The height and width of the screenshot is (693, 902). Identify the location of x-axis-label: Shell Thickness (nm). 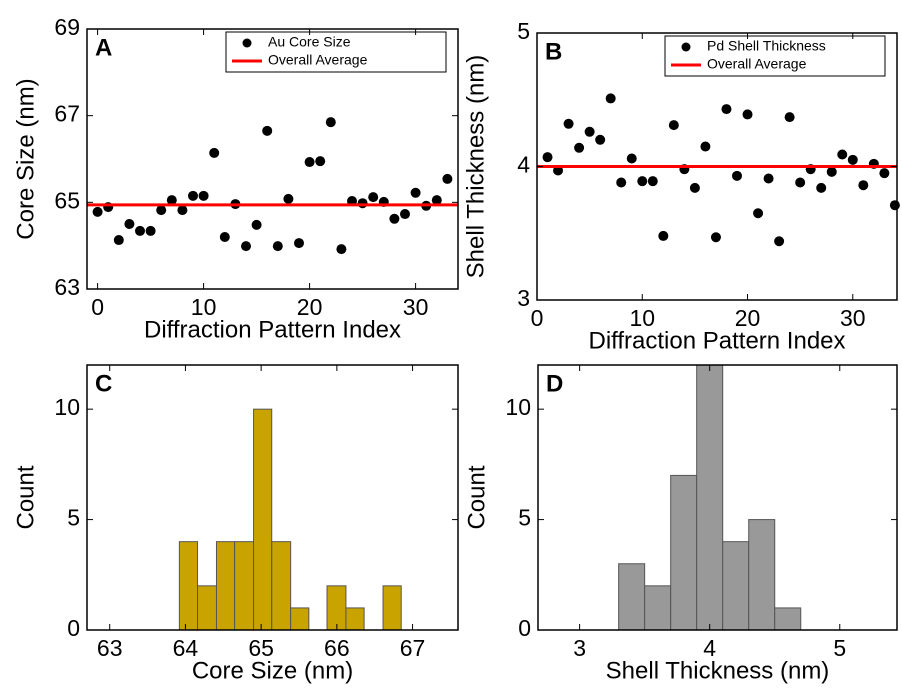
(718, 670).